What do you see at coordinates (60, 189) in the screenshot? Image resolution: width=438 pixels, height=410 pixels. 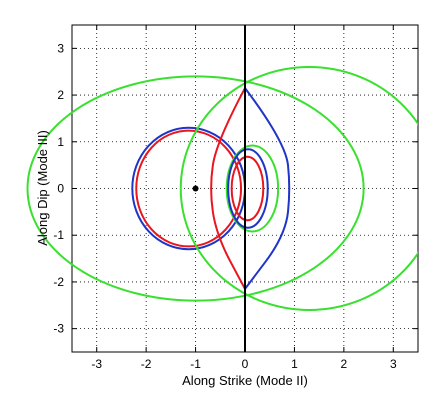 I see `y-tick-label: 0` at bounding box center [60, 189].